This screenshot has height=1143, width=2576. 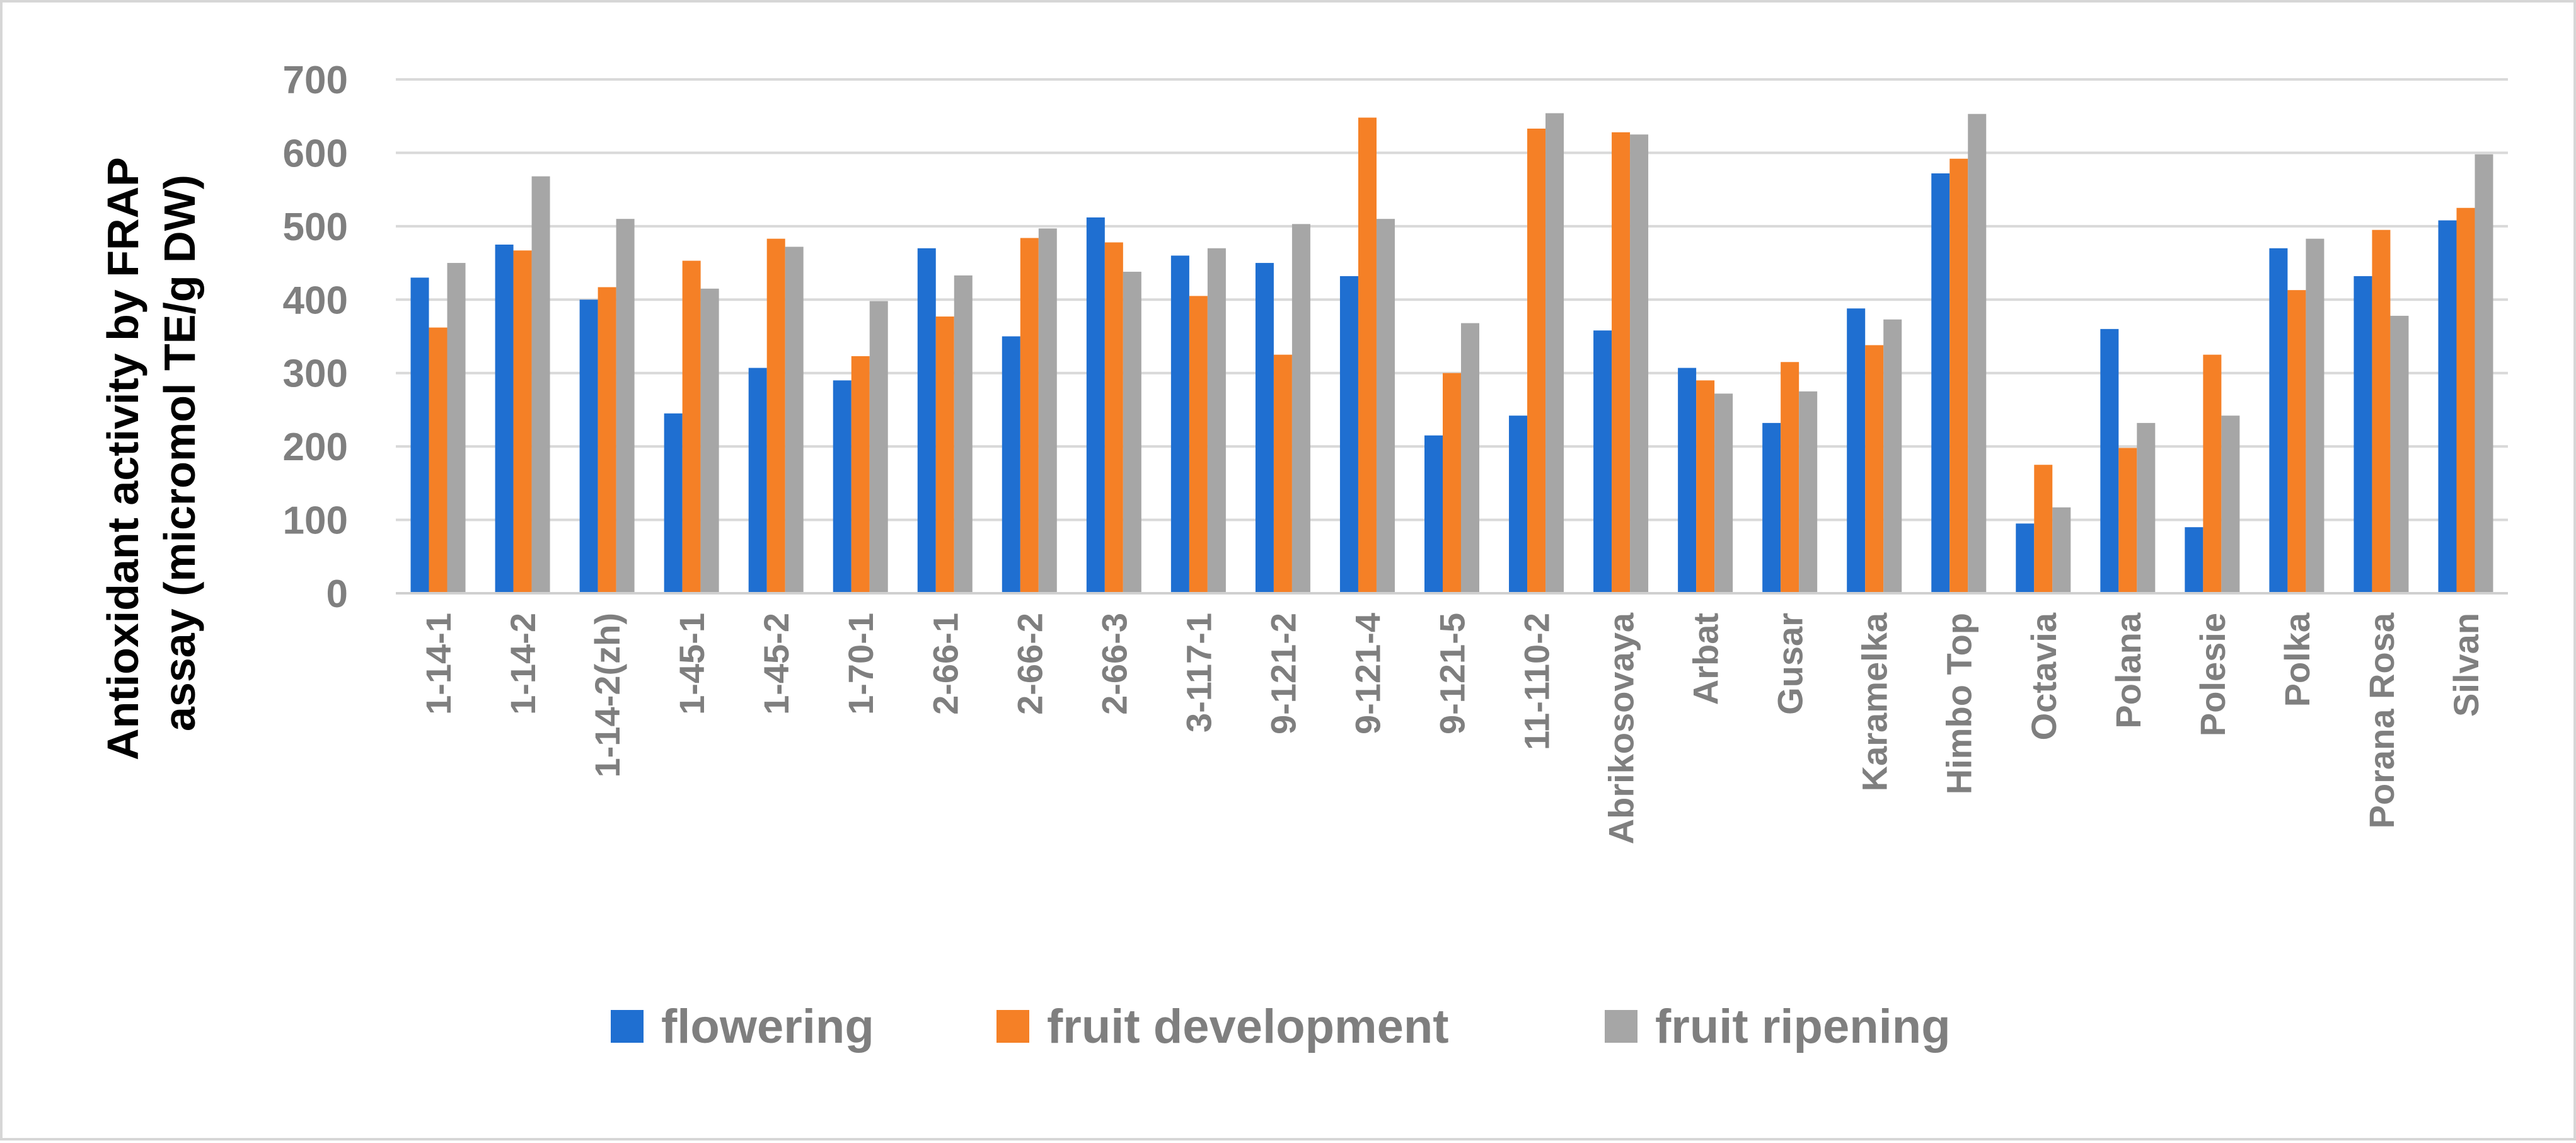 What do you see at coordinates (337, 594) in the screenshot?
I see `y-tick-label: 0` at bounding box center [337, 594].